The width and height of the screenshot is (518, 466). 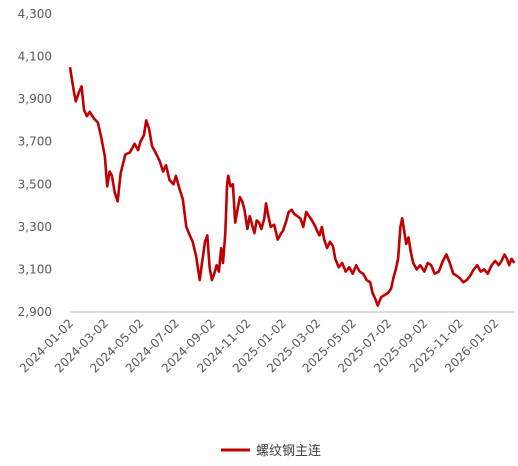 I want to click on y-tick-label: 3,500, so click(x=35, y=184).